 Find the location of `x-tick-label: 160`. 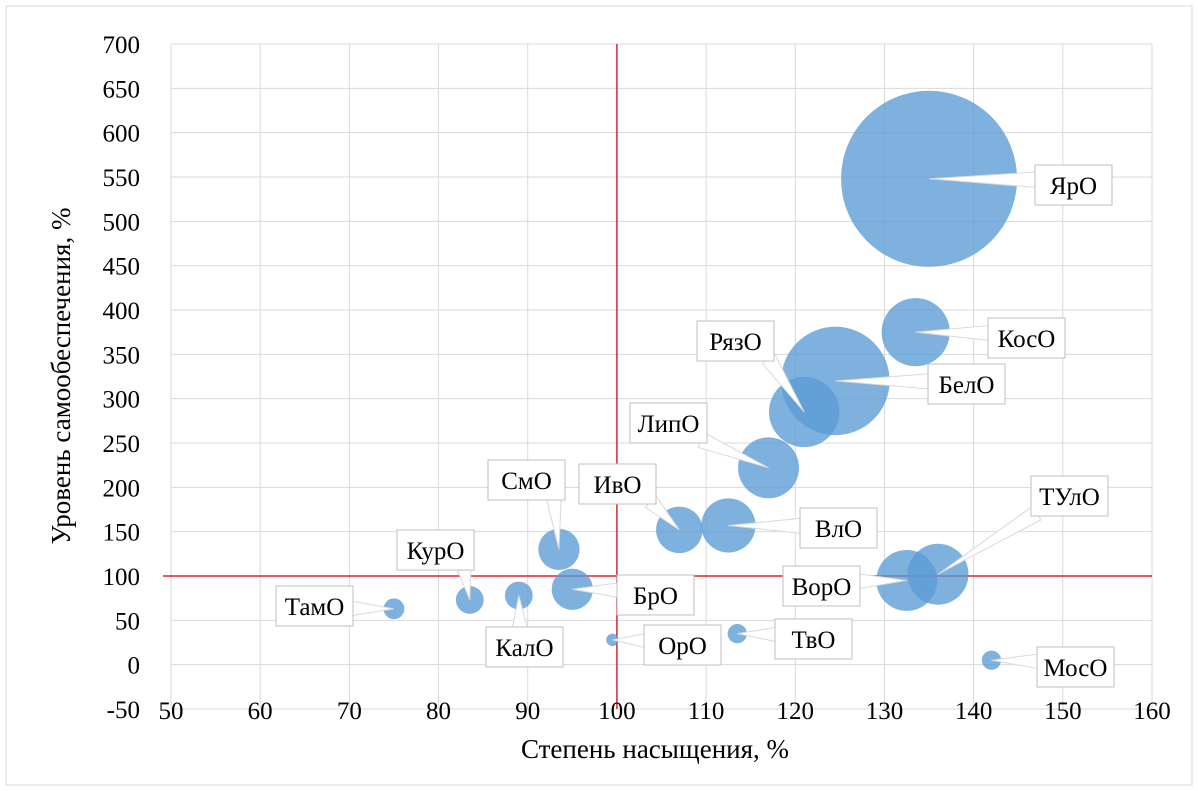

x-tick-label: 160 is located at coordinates (1152, 711).